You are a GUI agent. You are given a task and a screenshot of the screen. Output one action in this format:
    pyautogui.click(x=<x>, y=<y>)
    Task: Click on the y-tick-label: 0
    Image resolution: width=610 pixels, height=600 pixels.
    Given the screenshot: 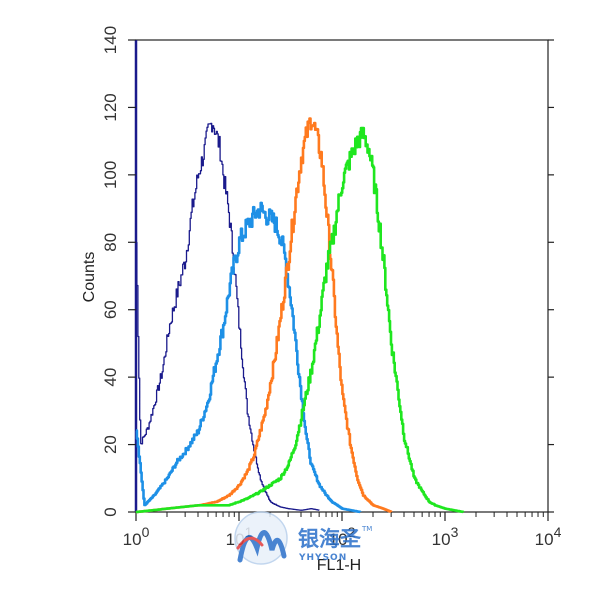 What is the action you would take?
    pyautogui.click(x=110, y=511)
    